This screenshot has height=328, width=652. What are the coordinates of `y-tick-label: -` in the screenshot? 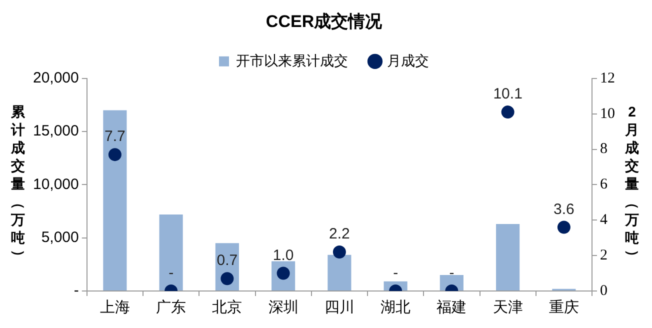 It's located at (76, 291).